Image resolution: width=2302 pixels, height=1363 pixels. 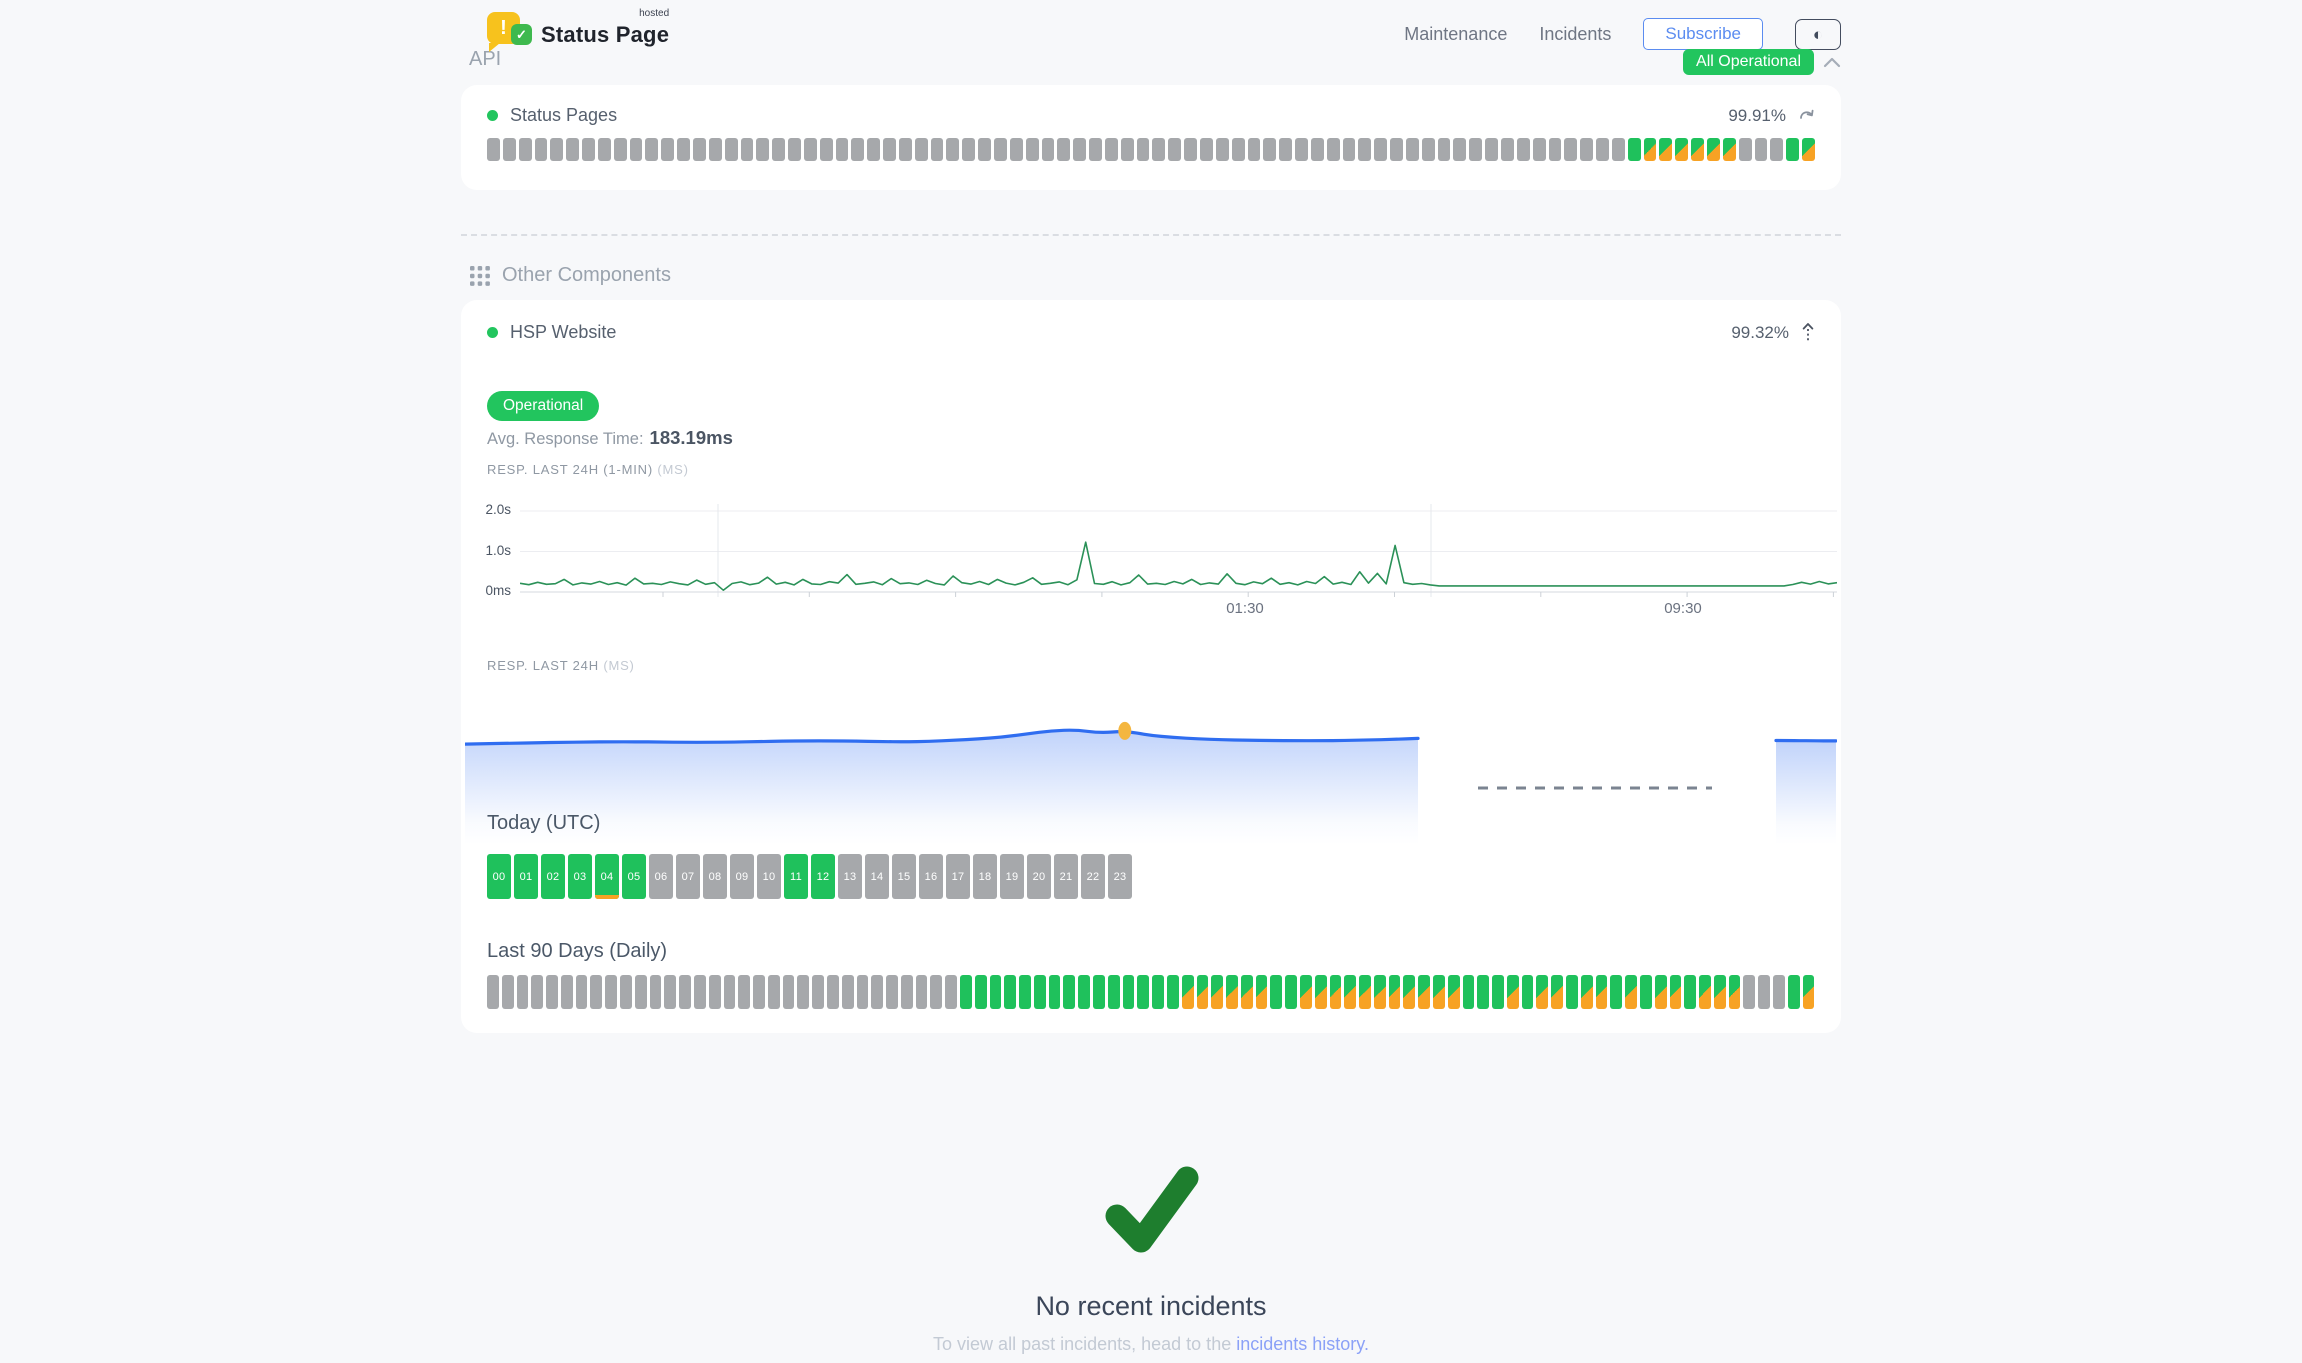 What do you see at coordinates (1808, 332) in the screenshot?
I see `scroll-top-arrow-icon` at bounding box center [1808, 332].